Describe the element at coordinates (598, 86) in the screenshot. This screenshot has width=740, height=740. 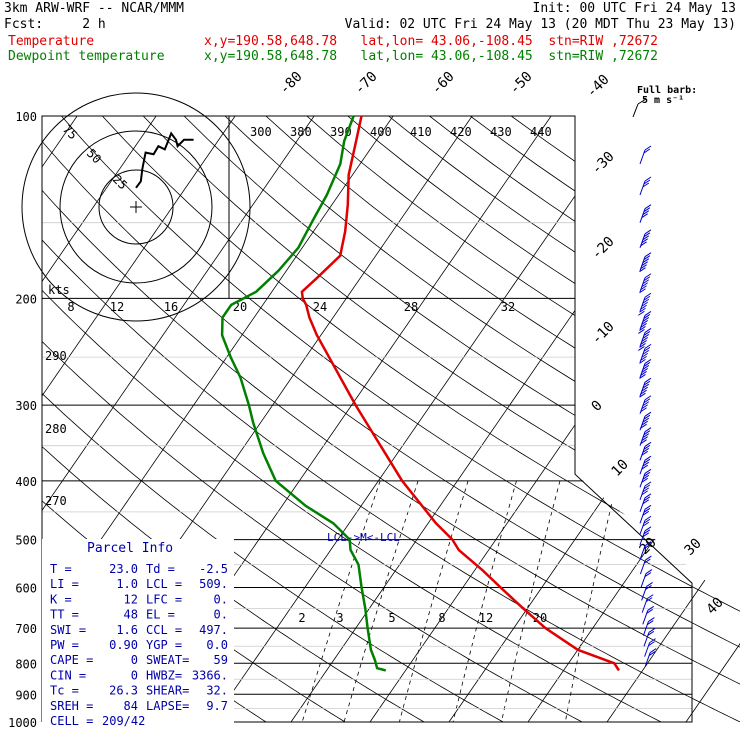
I see `temperature-tick-label: -40` at that location.